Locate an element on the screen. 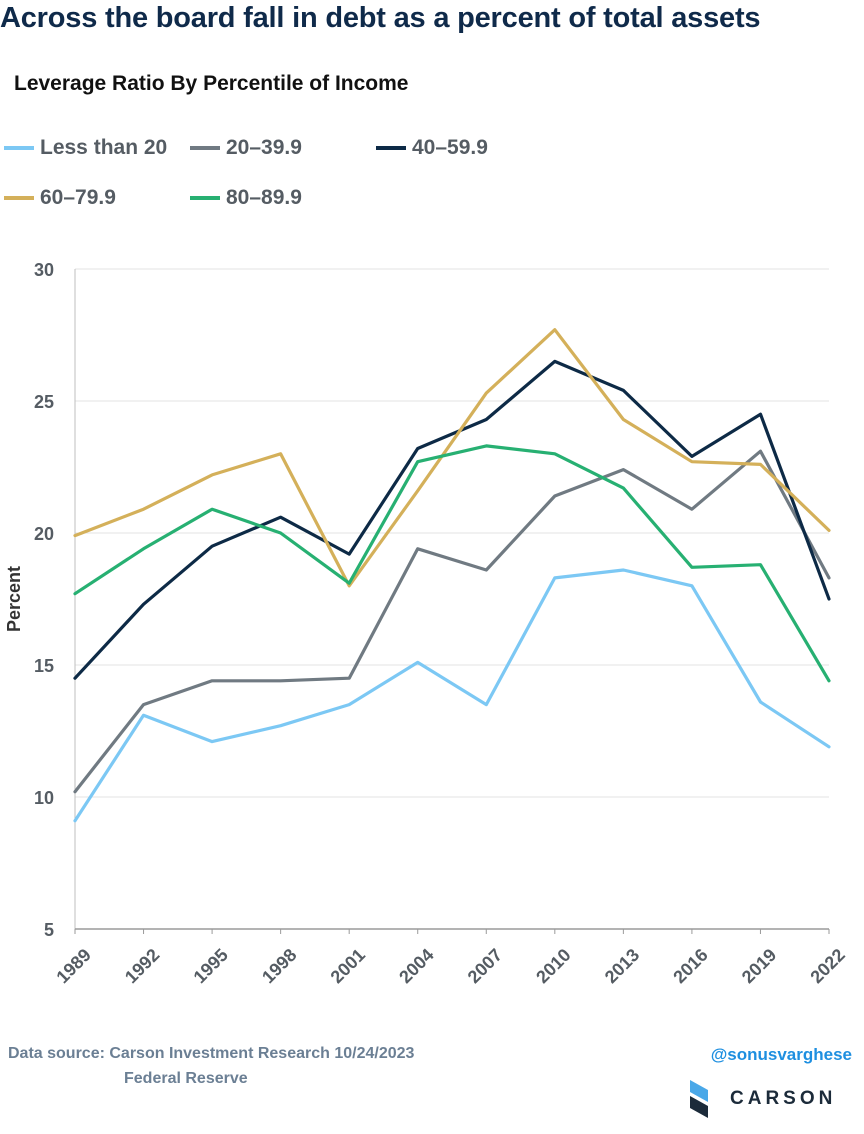 This screenshot has width=864, height=1134. legend-item: Less than 20 is located at coordinates (85, 148).